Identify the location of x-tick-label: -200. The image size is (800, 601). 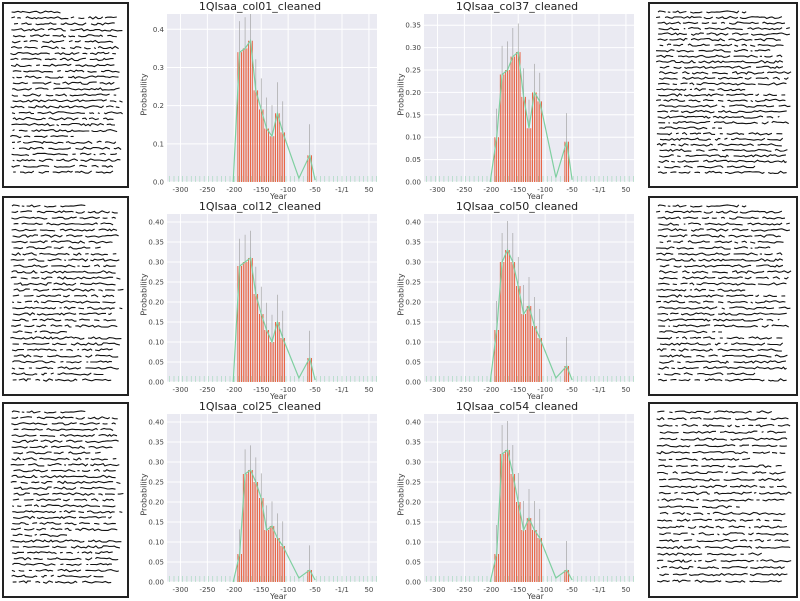
(234, 390).